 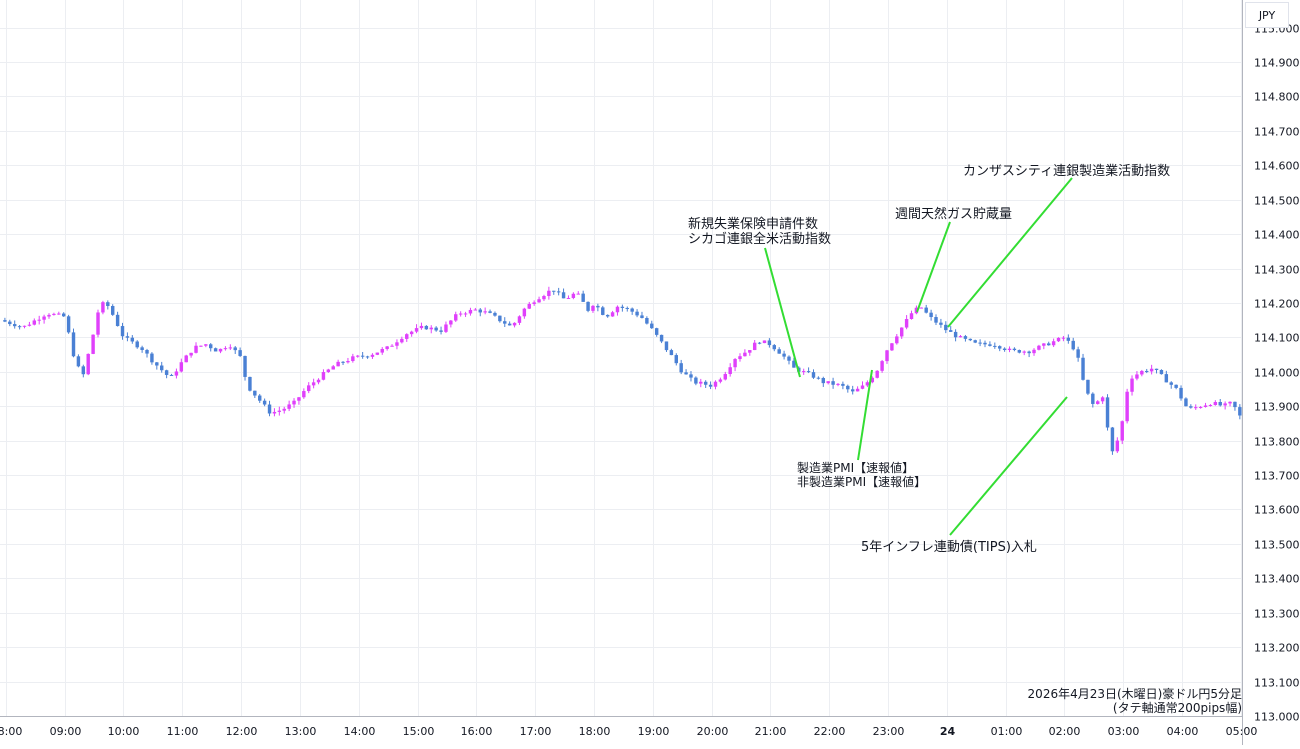 I want to click on y-tick-label: 113.000, so click(x=1277, y=717).